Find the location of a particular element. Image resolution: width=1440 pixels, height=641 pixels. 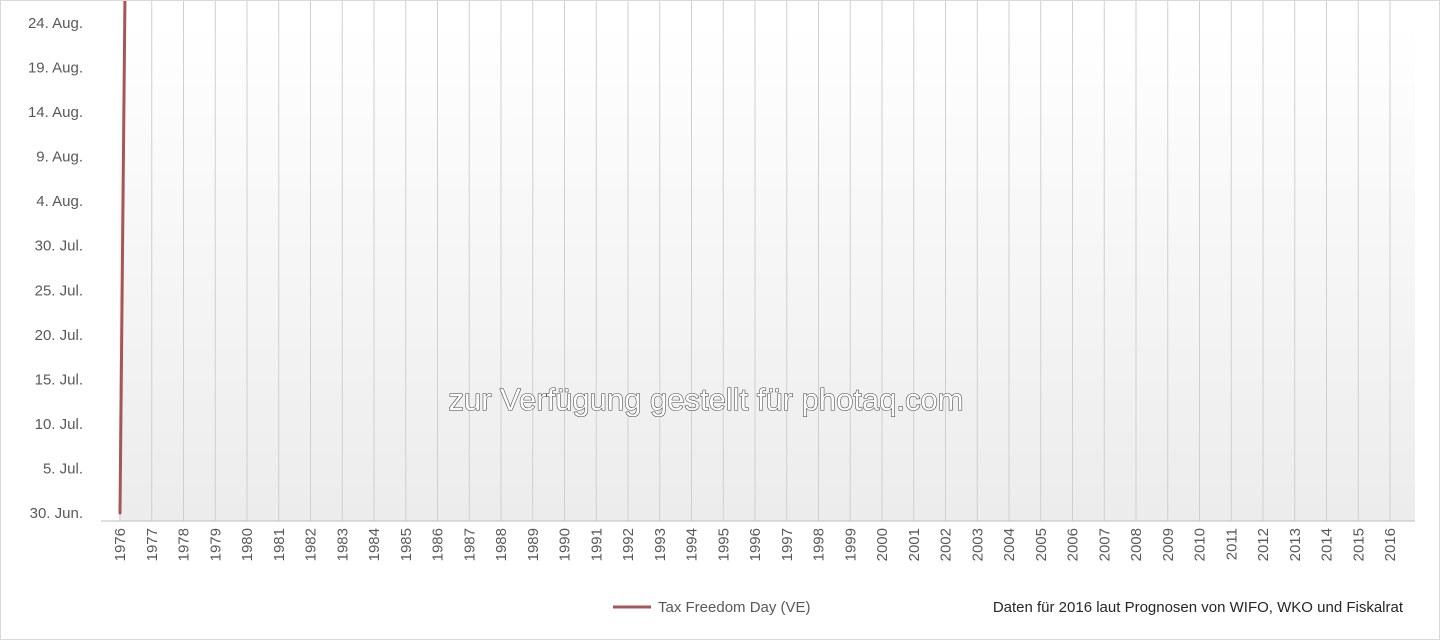

data-point is located at coordinates (120, 513).